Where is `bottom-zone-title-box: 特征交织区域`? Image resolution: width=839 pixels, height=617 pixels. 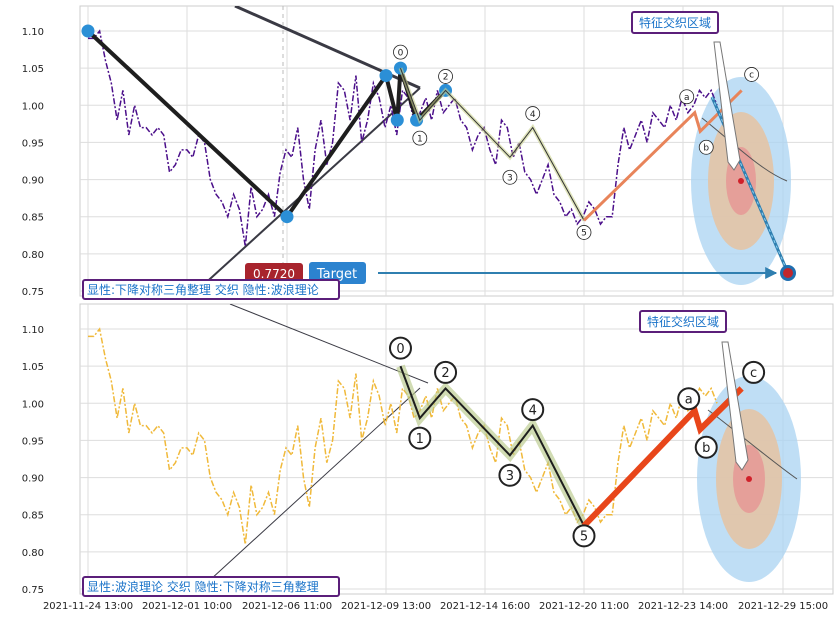
bottom-zone-title-box: 特征交织区域 is located at coordinates (683, 321).